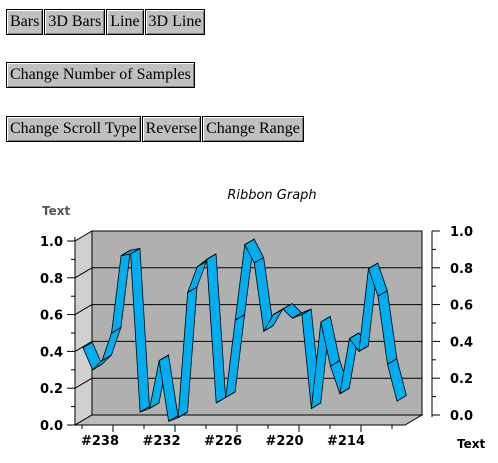 The width and height of the screenshot is (498, 463). What do you see at coordinates (461, 269) in the screenshot?
I see `y-tick-label-right: 0.8` at bounding box center [461, 269].